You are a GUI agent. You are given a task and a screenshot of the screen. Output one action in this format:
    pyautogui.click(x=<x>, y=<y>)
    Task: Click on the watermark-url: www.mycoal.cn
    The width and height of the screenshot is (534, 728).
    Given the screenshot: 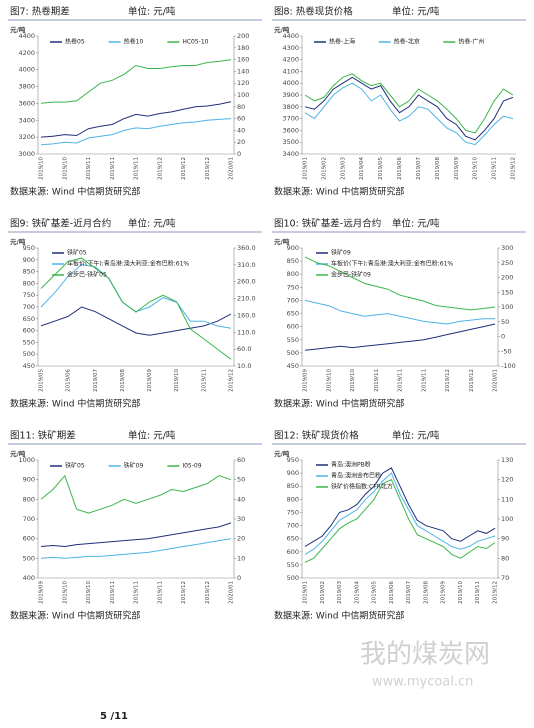 What is the action you would take?
    pyautogui.click(x=422, y=682)
    